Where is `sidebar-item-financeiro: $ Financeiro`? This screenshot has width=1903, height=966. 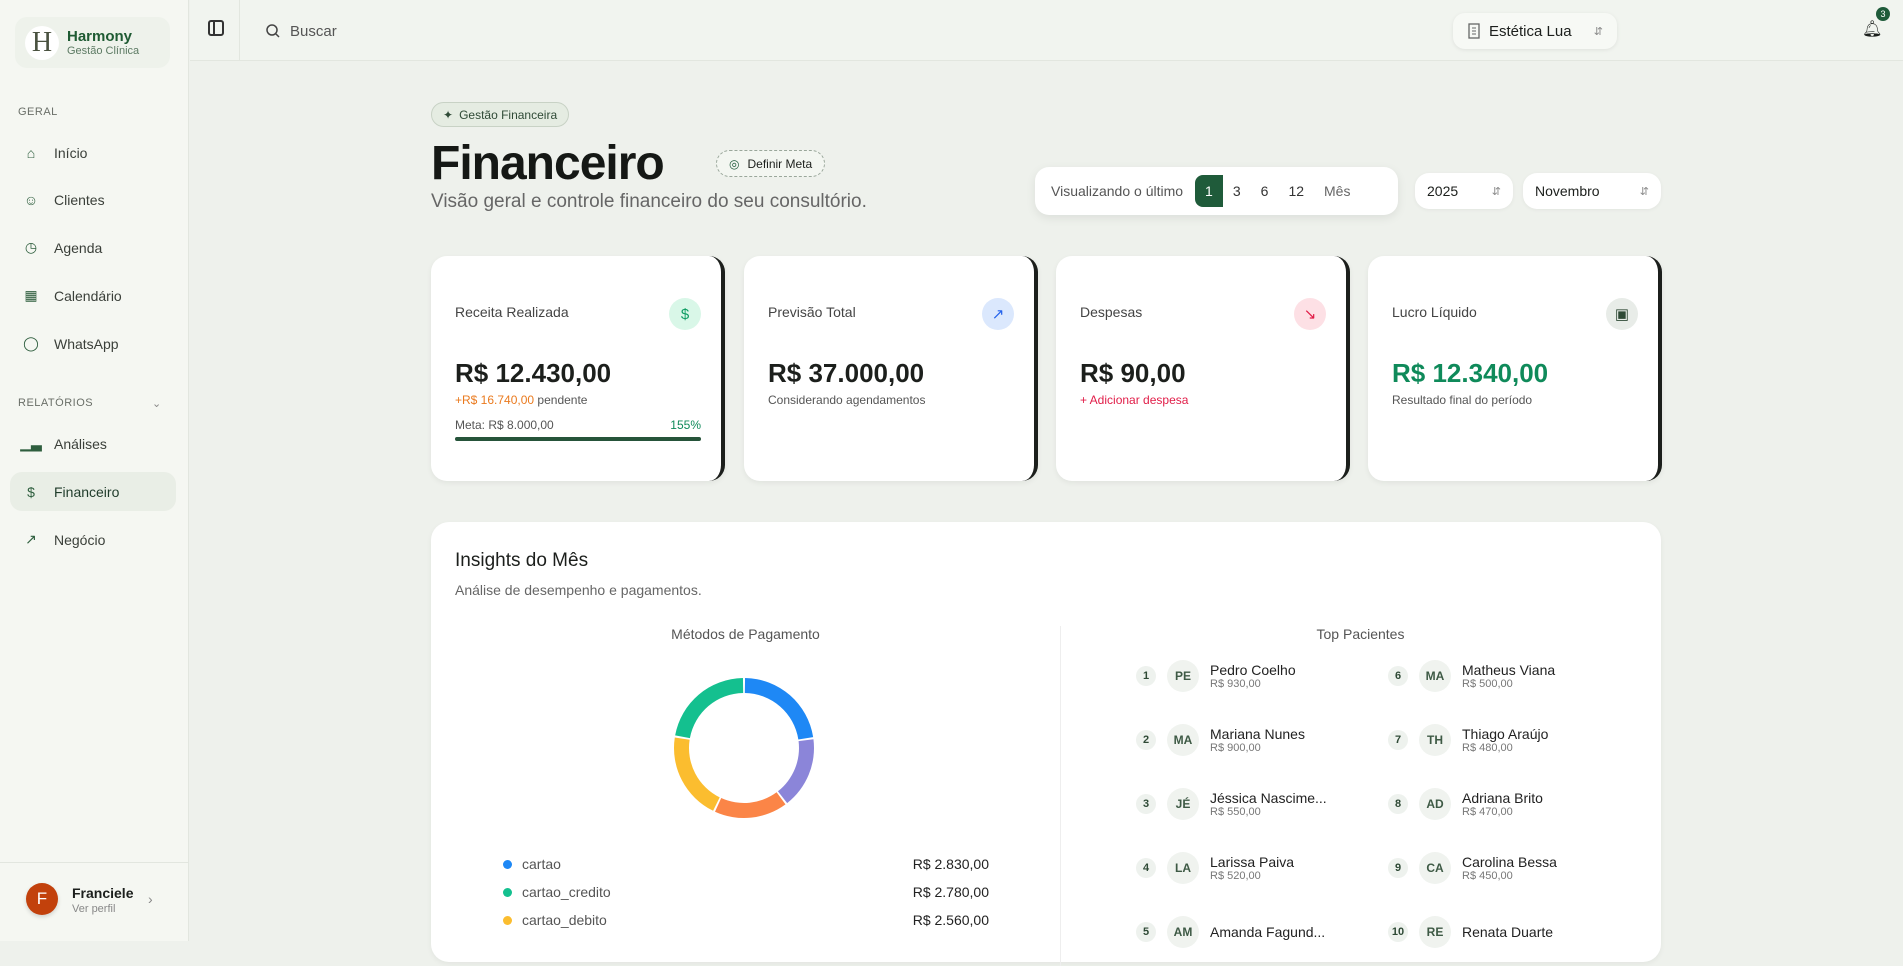
sidebar-item-financeiro: $ Financeiro is located at coordinates (93, 491).